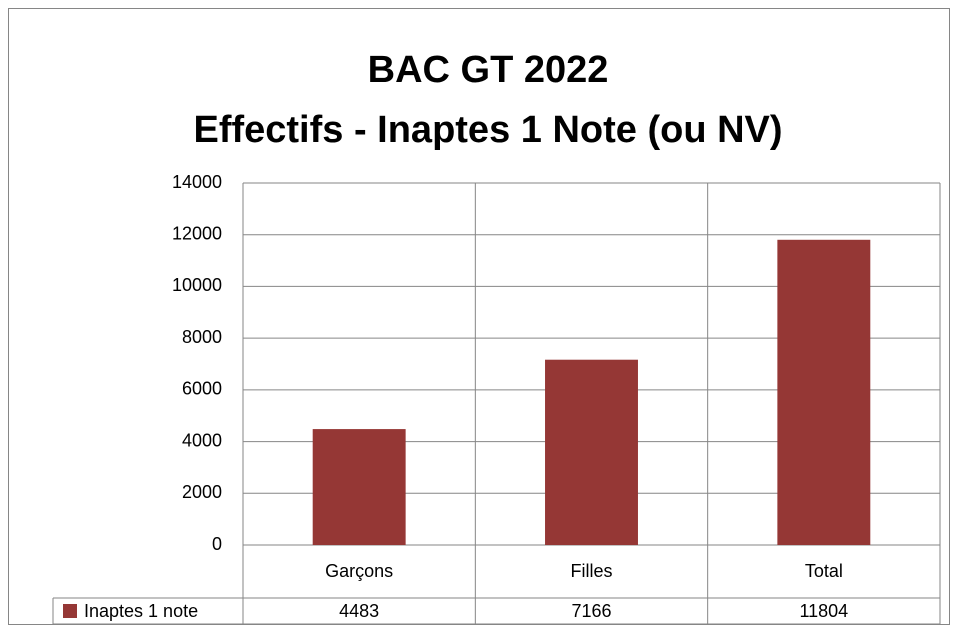  I want to click on y-tick-label: 12000, so click(197, 233).